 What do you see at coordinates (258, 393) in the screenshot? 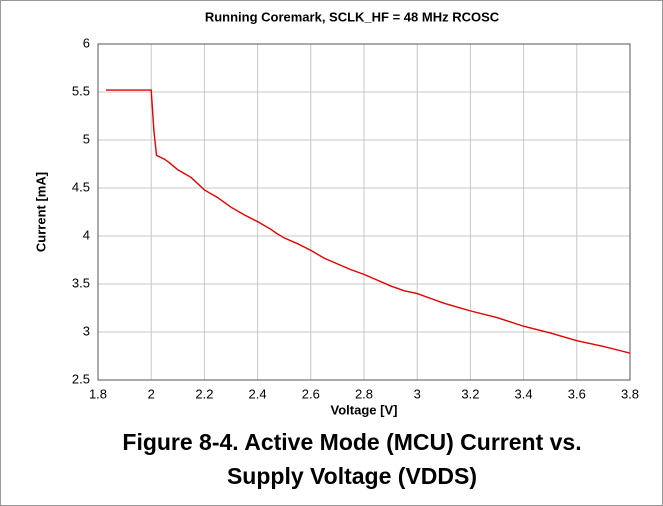
I see `x-tick-label: 2.4` at bounding box center [258, 393].